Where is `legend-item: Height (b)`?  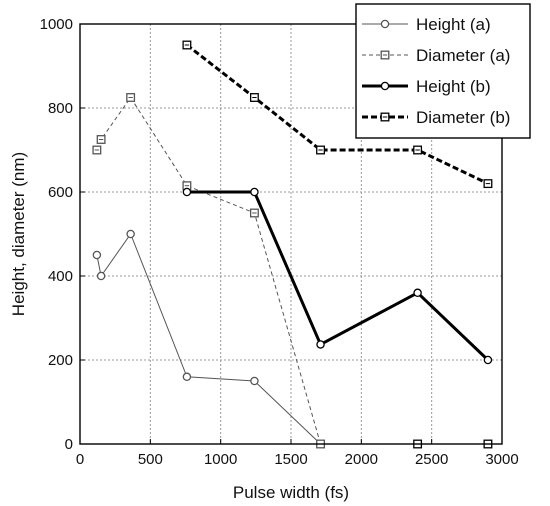
legend-item: Height (b) is located at coordinates (426, 86).